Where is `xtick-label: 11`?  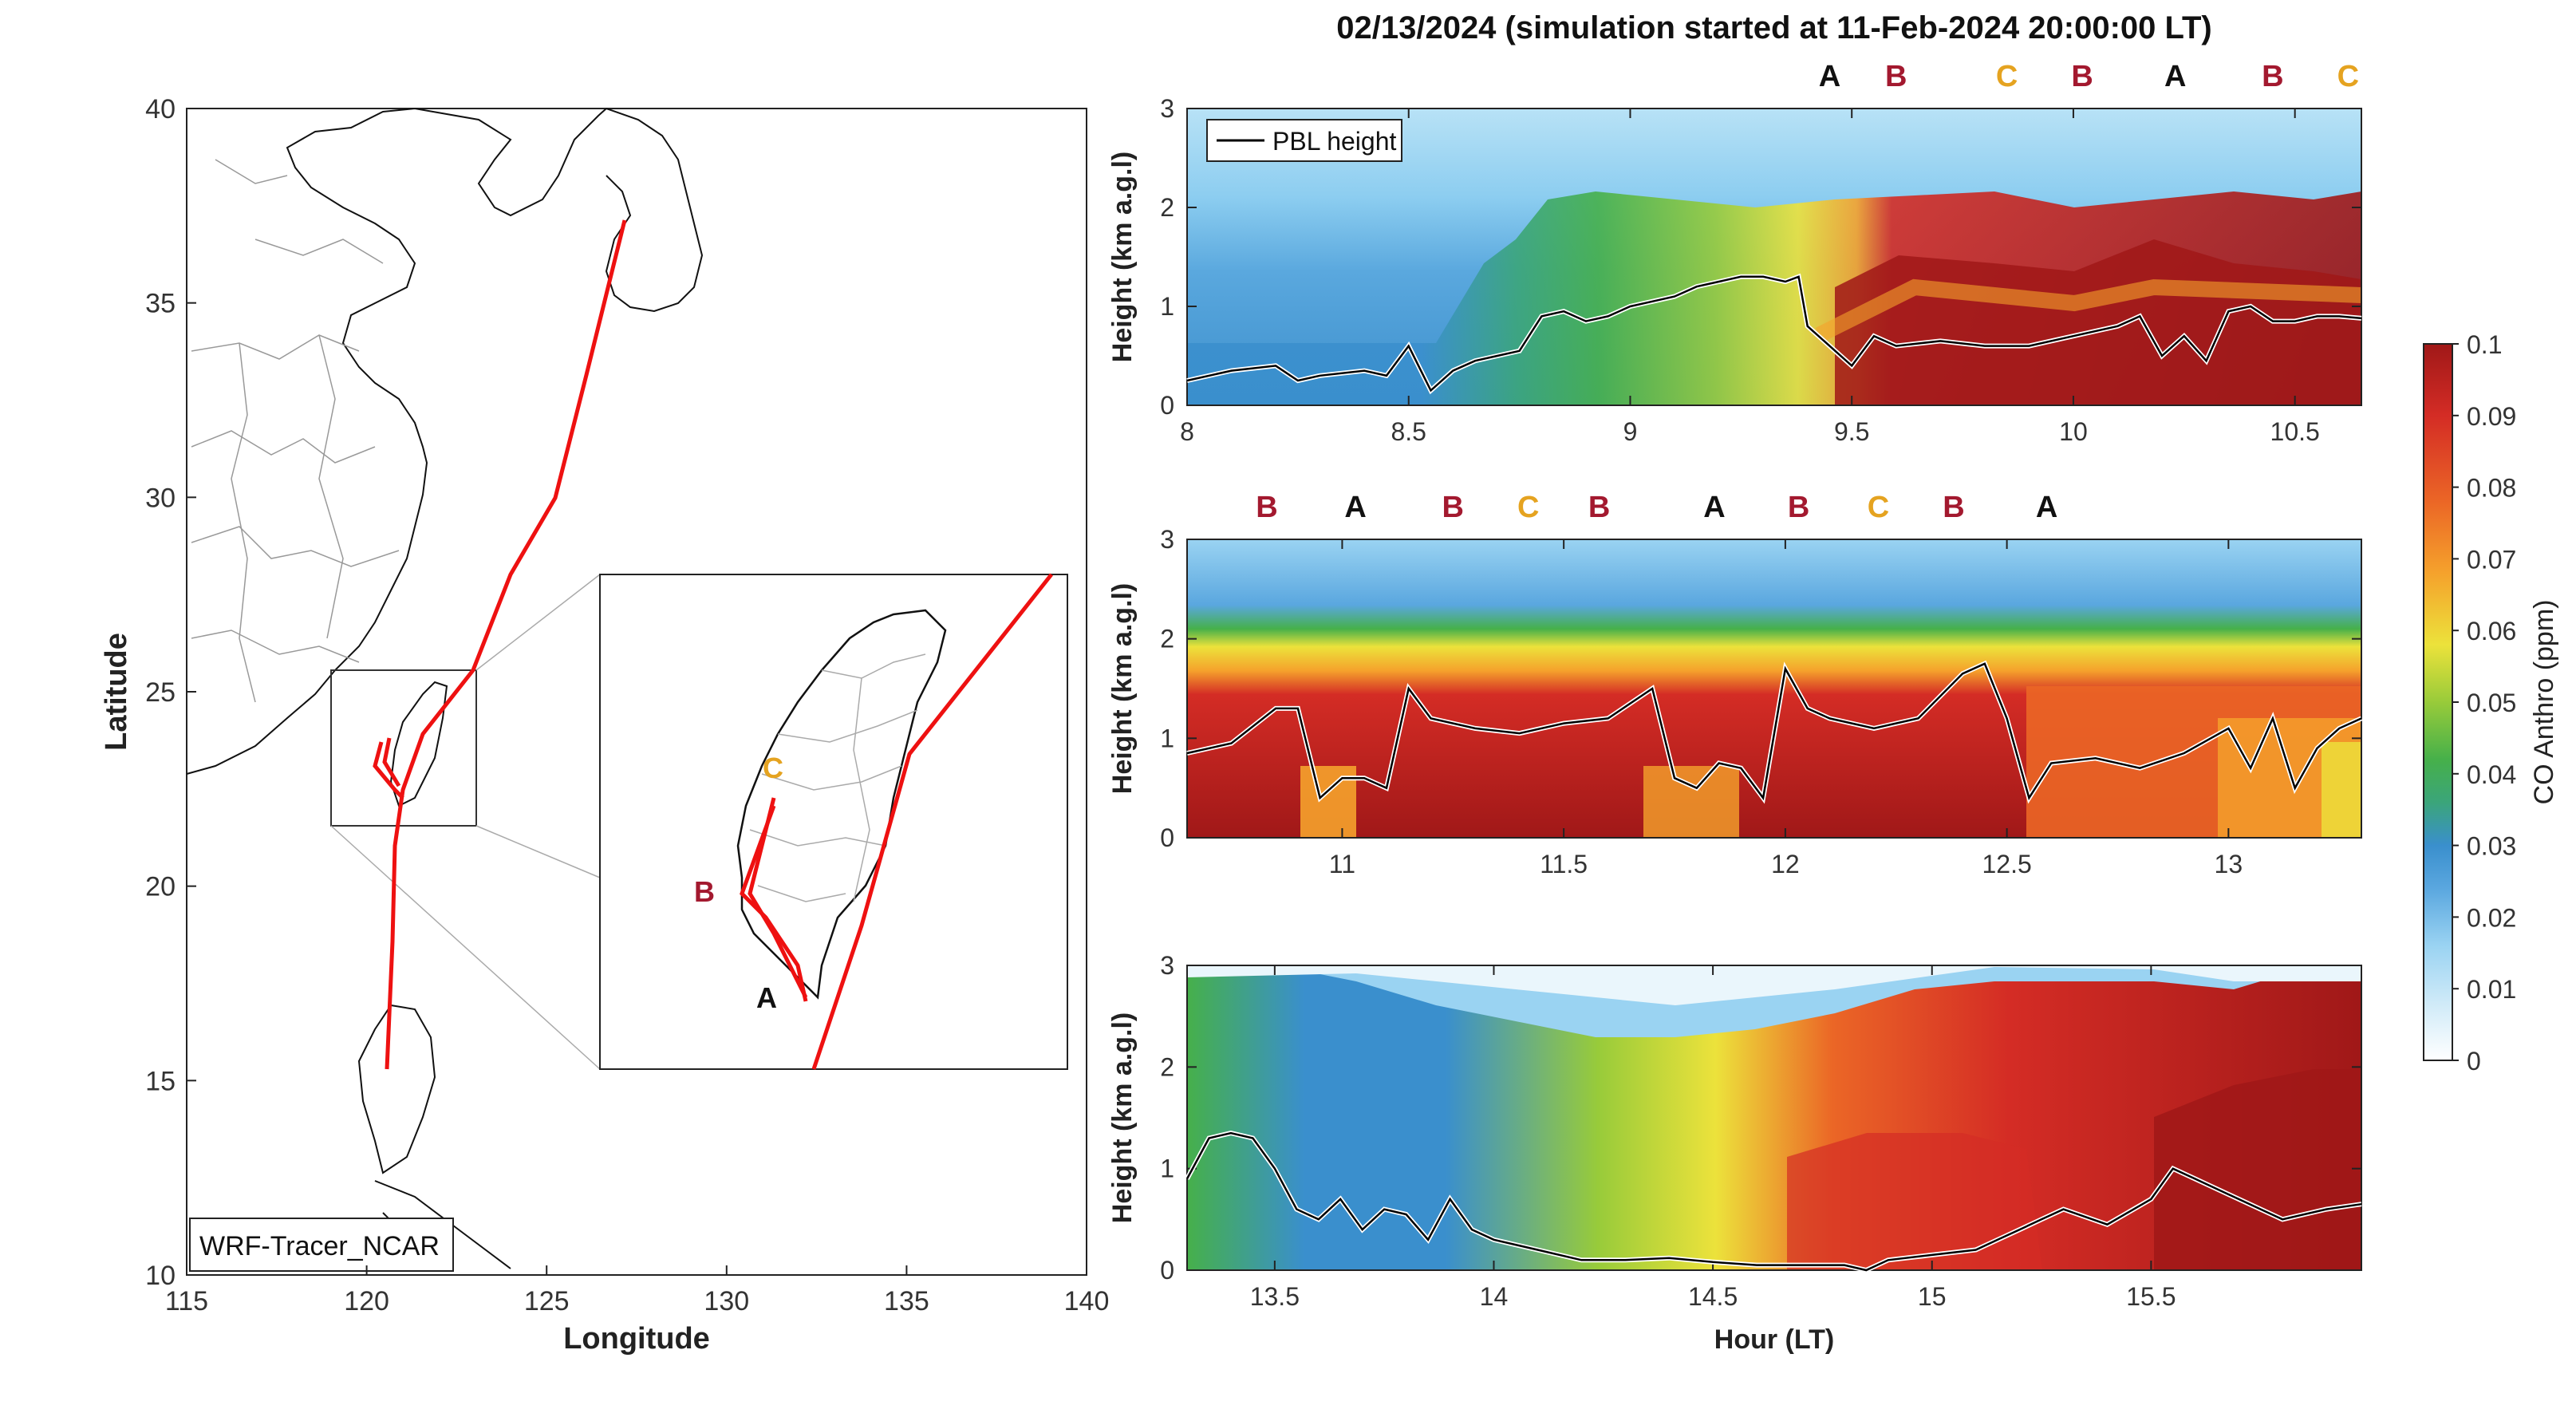 xtick-label: 11 is located at coordinates (1342, 864).